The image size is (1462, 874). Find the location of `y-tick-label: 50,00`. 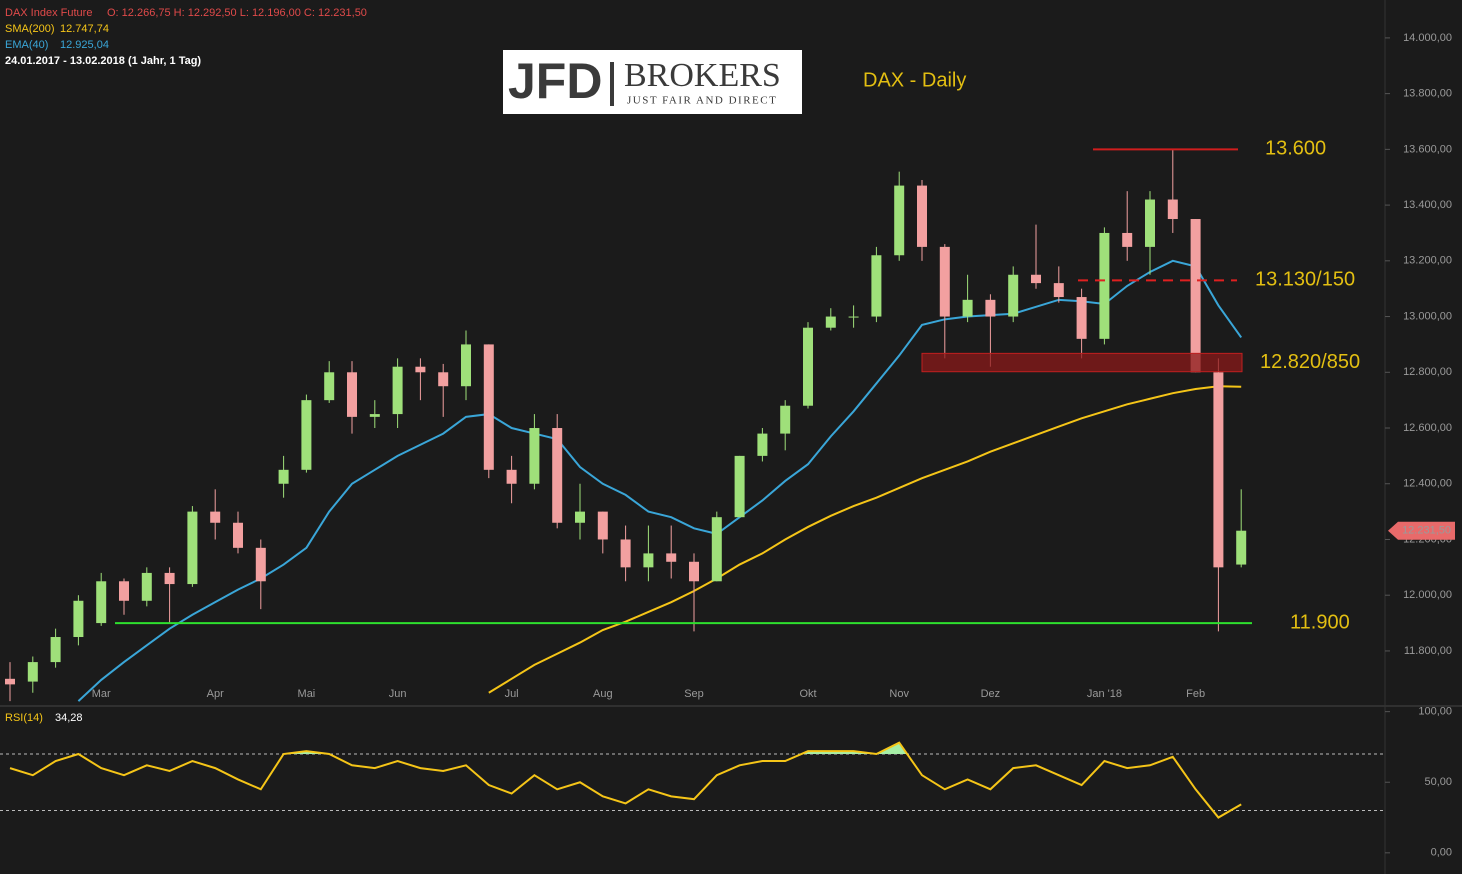

y-tick-label: 50,00 is located at coordinates (1438, 782).